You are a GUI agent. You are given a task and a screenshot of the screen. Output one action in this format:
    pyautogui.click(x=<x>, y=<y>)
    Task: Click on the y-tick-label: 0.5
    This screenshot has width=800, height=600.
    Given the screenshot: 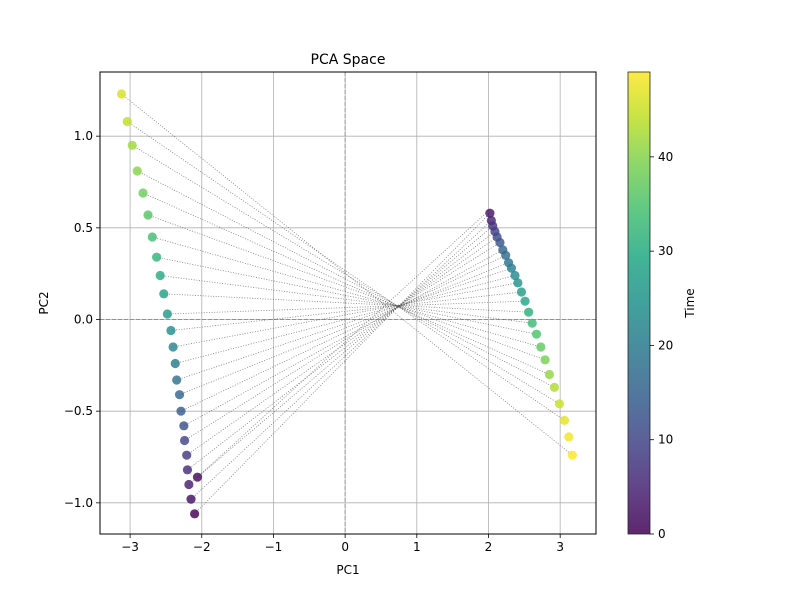 What is the action you would take?
    pyautogui.click(x=83, y=228)
    